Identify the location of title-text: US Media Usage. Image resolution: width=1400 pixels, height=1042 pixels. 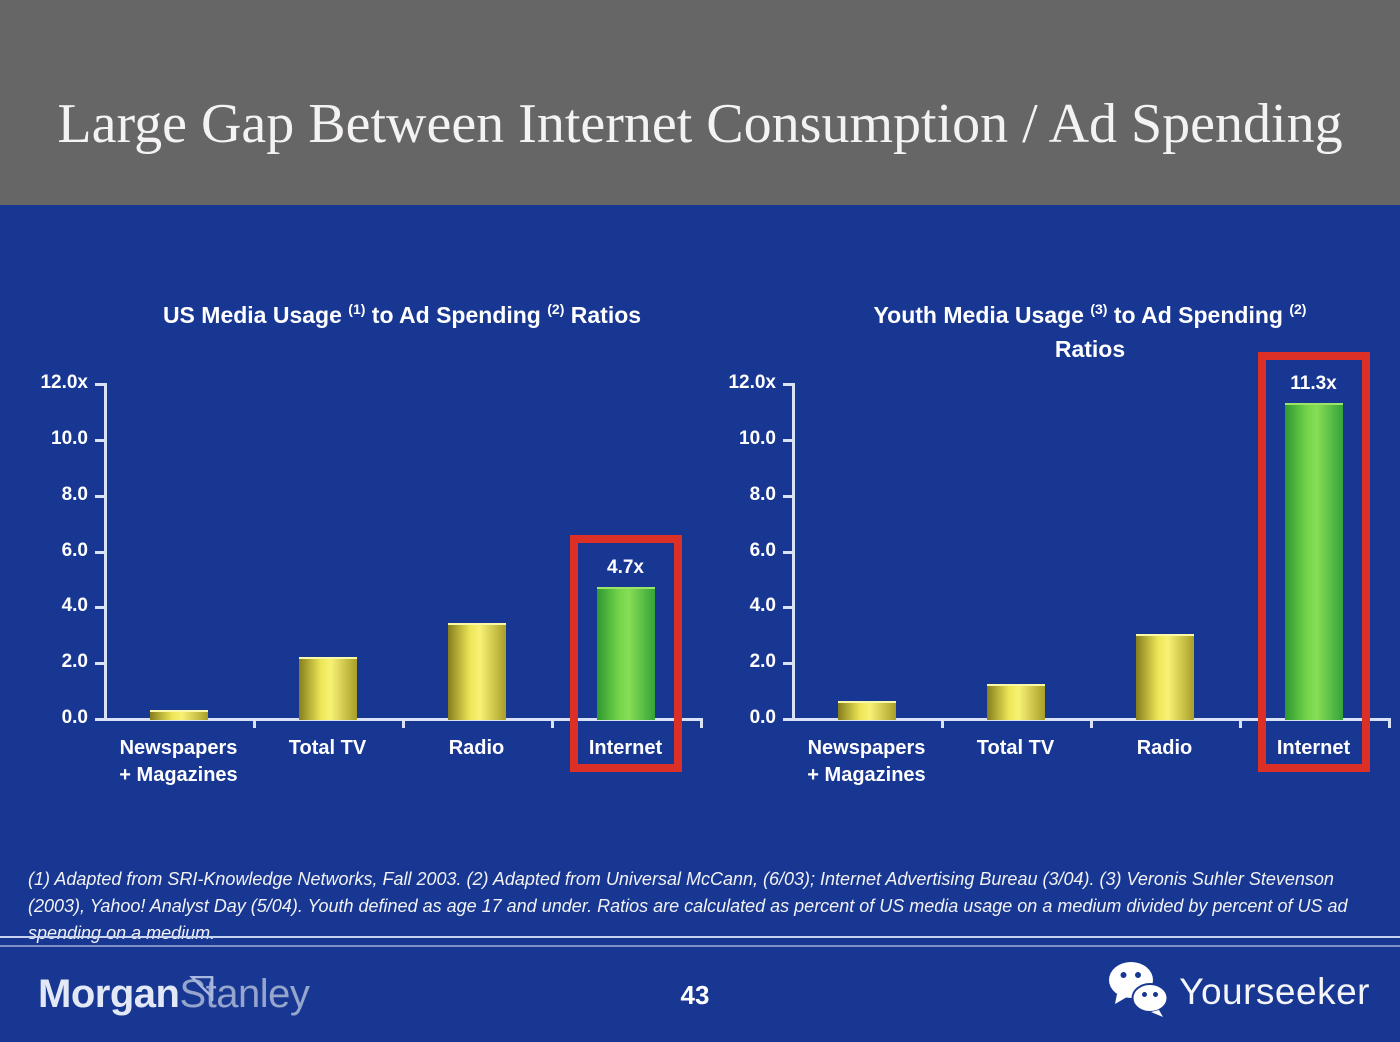
(255, 315).